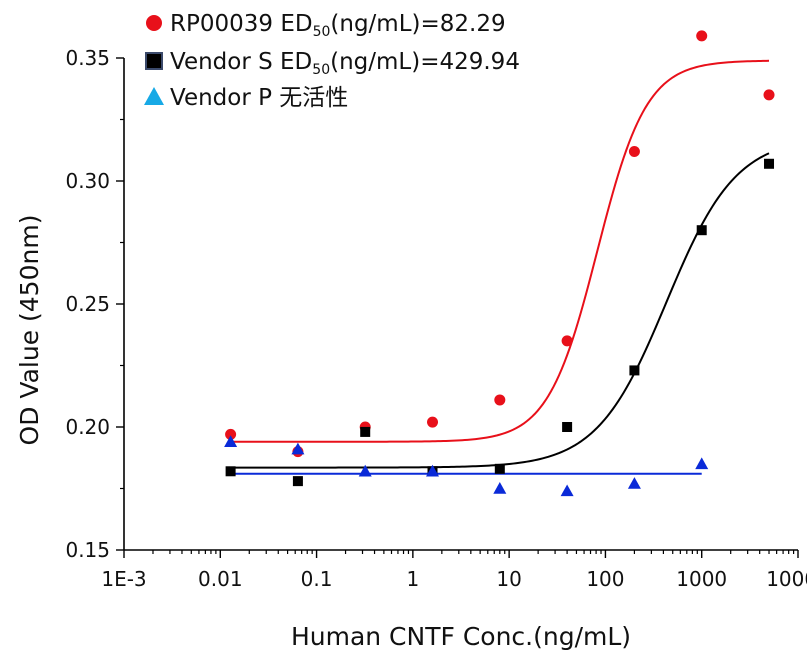 This screenshot has width=807, height=659. Describe the element at coordinates (345, 63) in the screenshot. I see `legend-entry: Vendor S ED50(ng/mL)=429.94` at that location.